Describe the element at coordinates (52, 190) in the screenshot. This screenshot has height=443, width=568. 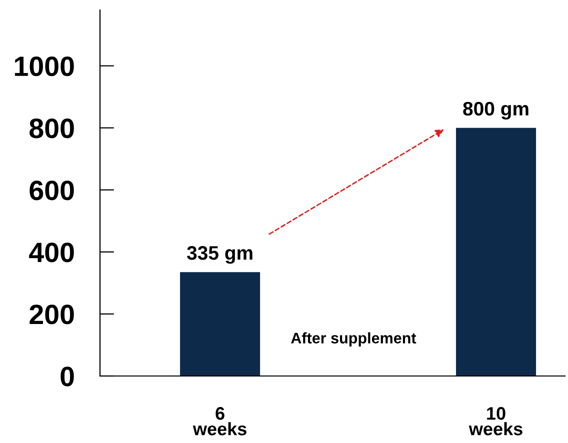
I see `y-tick-label: 600` at that location.